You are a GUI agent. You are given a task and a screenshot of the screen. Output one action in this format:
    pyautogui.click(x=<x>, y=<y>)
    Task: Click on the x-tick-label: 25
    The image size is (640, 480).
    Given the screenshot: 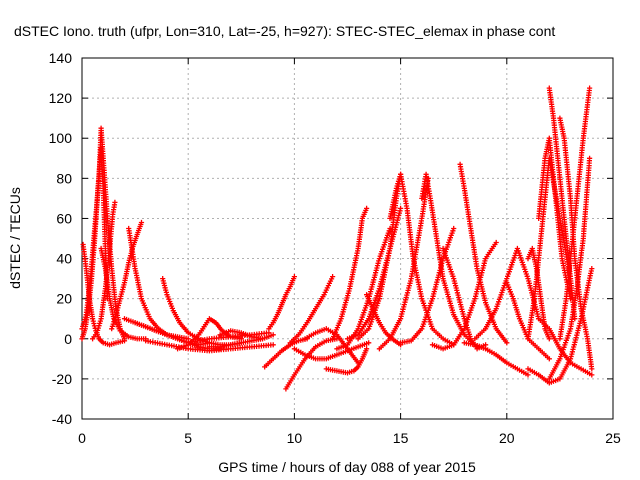 What is the action you would take?
    pyautogui.click(x=613, y=438)
    